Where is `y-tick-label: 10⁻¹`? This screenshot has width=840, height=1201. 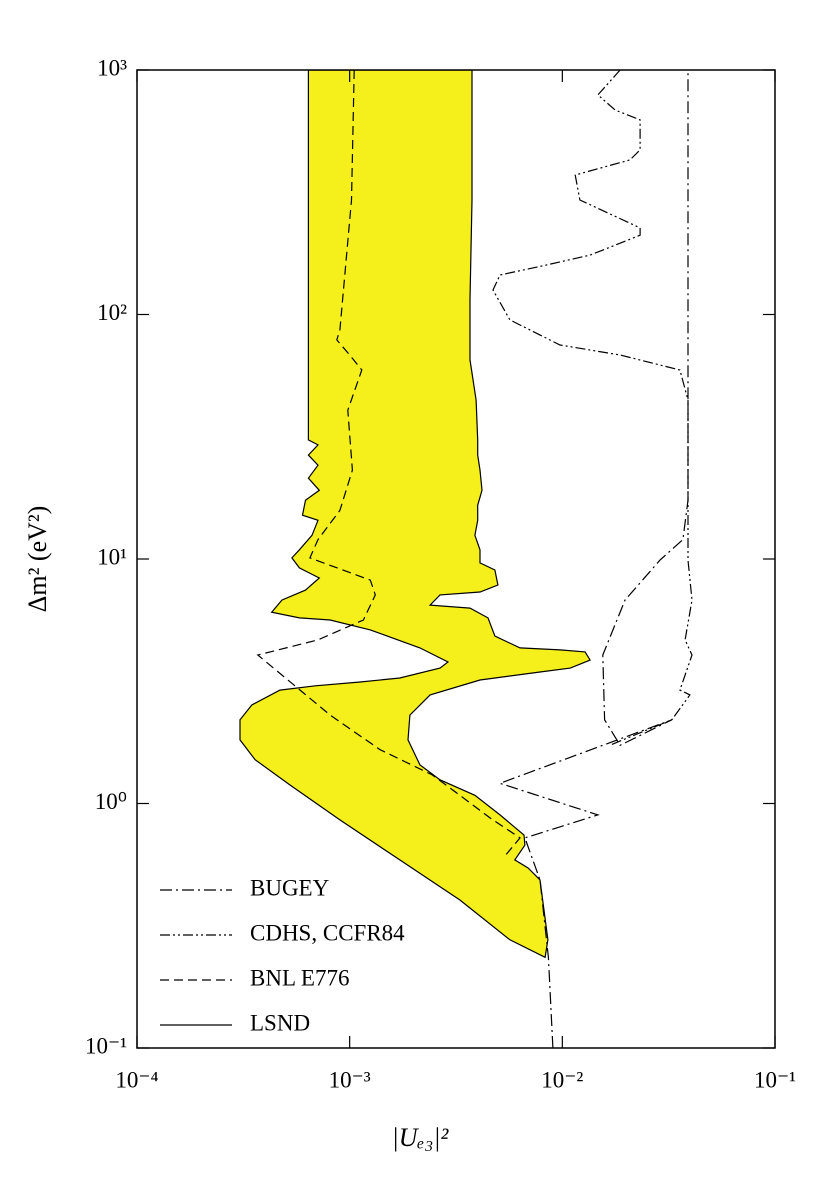 y-tick-label: 10⁻¹ is located at coordinates (106, 1045).